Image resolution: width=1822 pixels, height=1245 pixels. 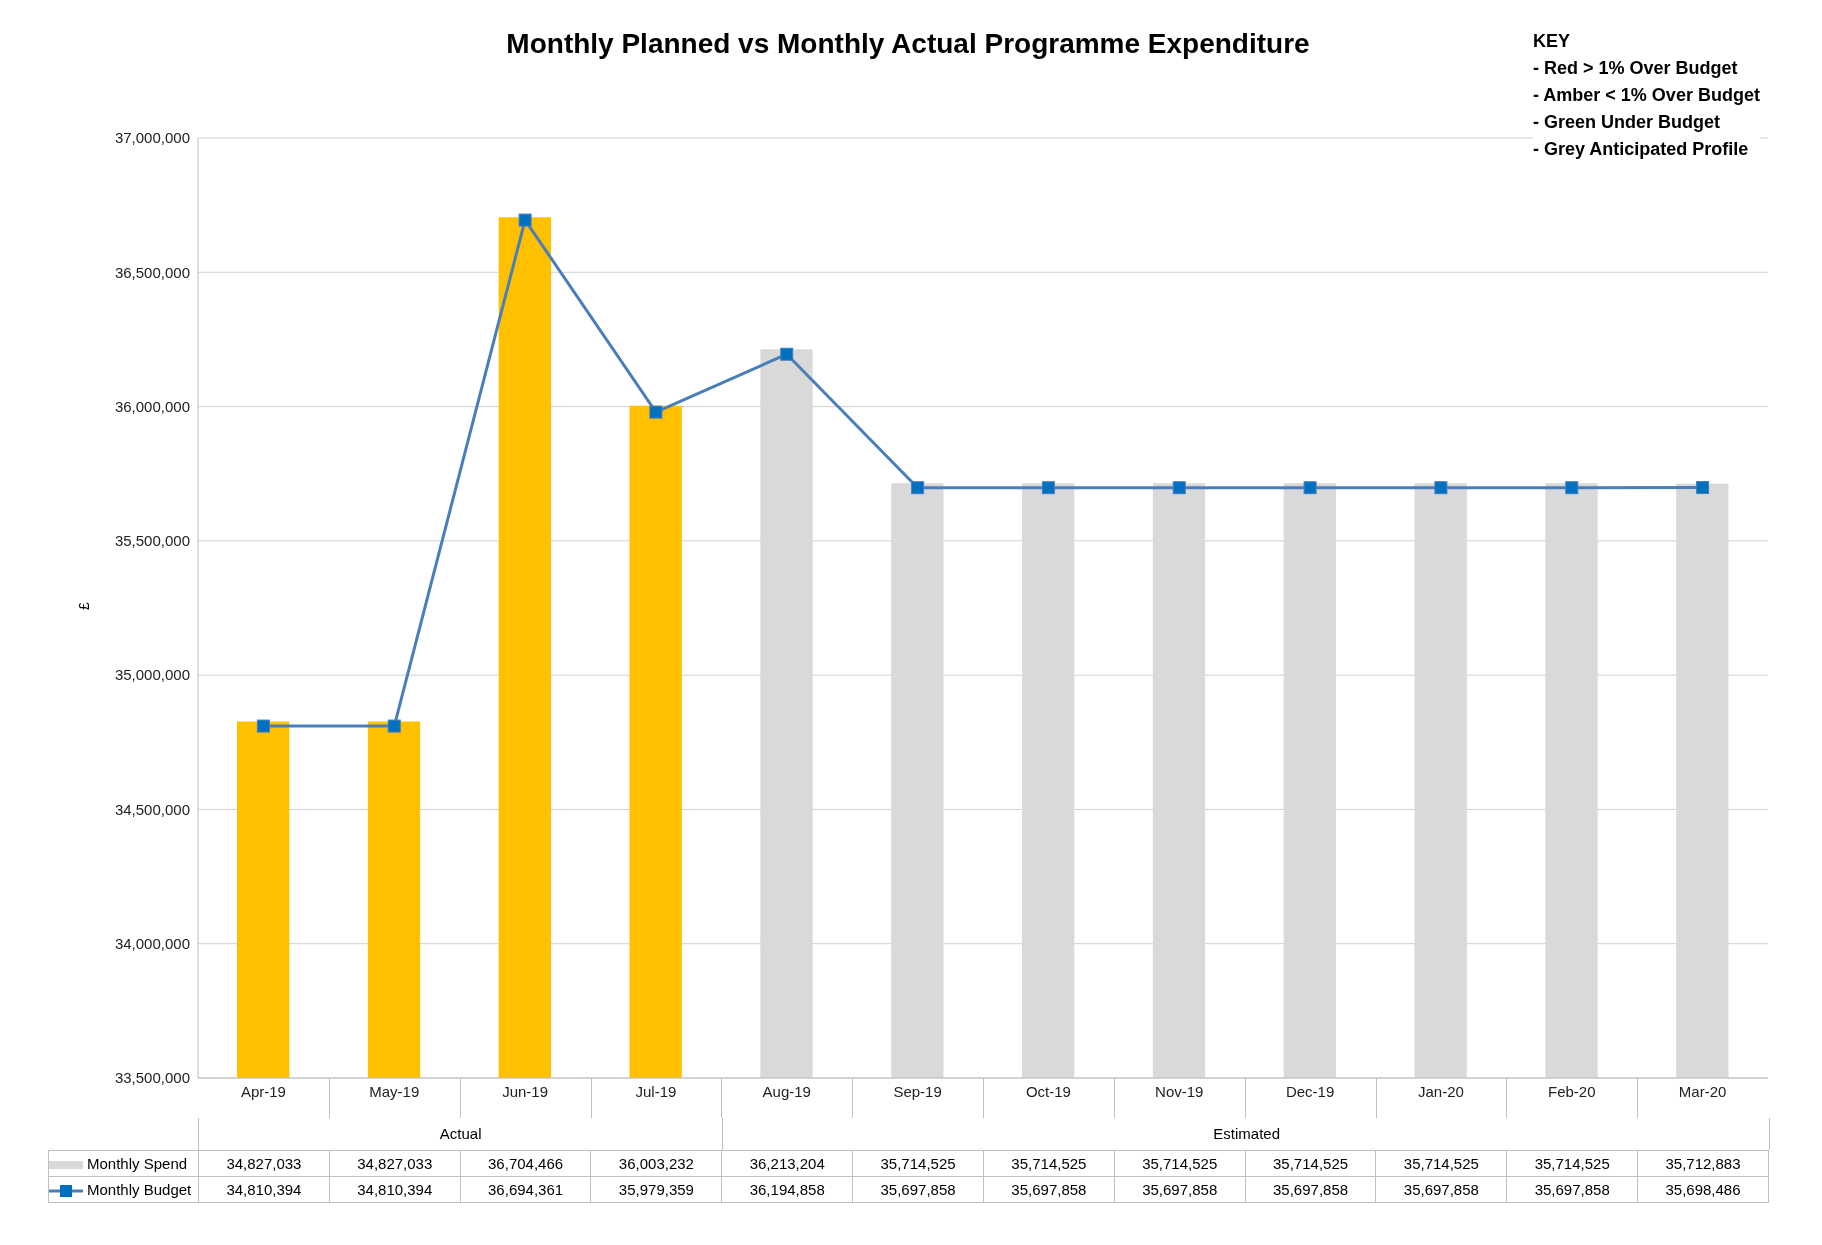 I want to click on y-tick-label: 36,000,000, so click(x=152, y=406).